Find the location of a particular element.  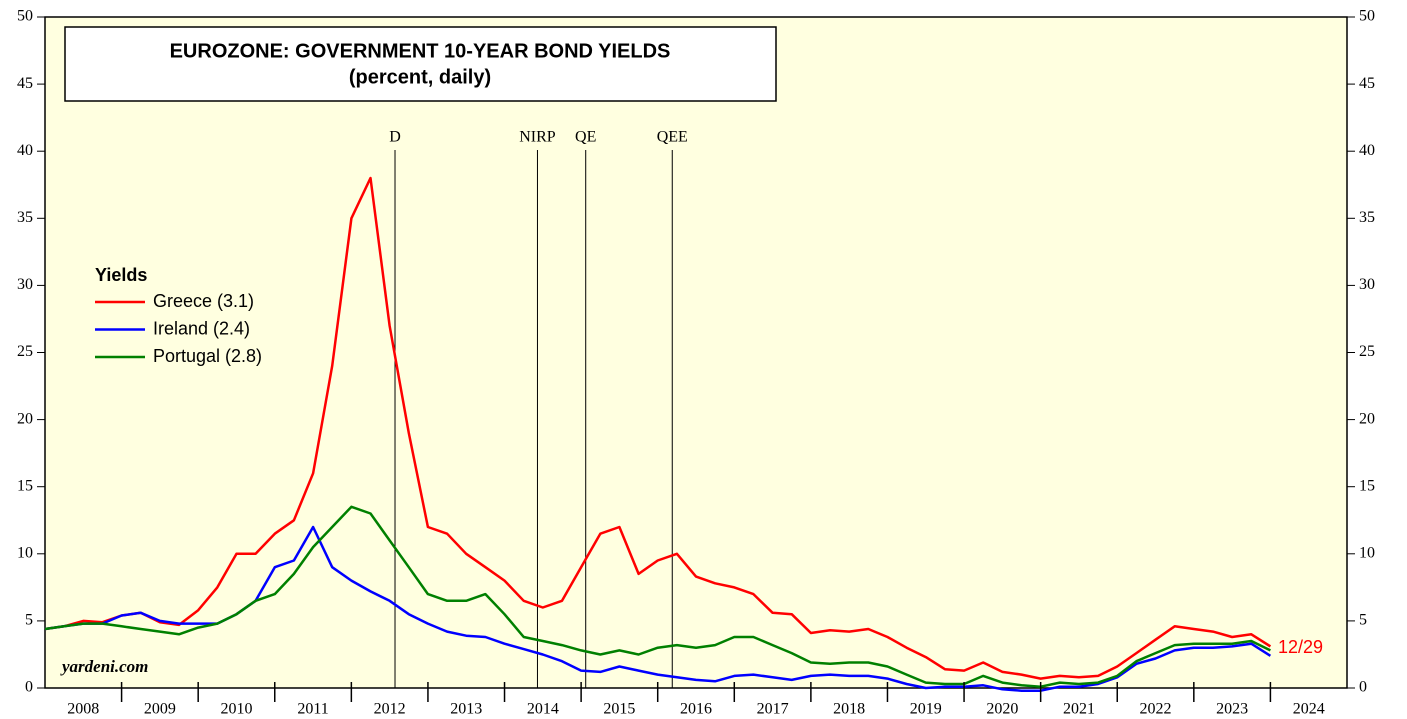

legend-label: Greece (3.1) is located at coordinates (203, 301).